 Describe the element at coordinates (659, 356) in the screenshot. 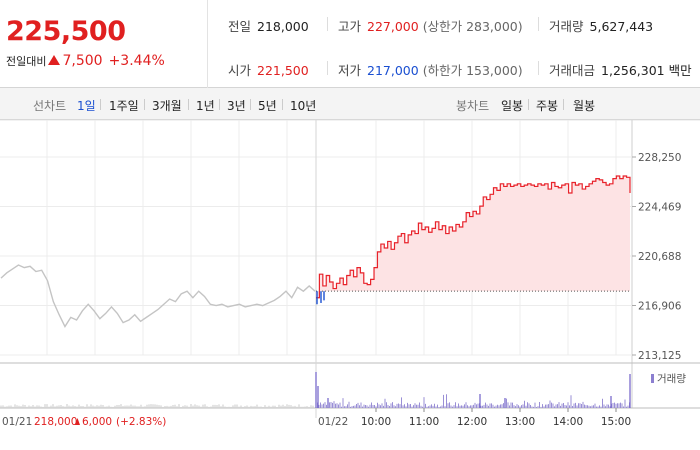

I see `y-tick-label: 213,125` at that location.